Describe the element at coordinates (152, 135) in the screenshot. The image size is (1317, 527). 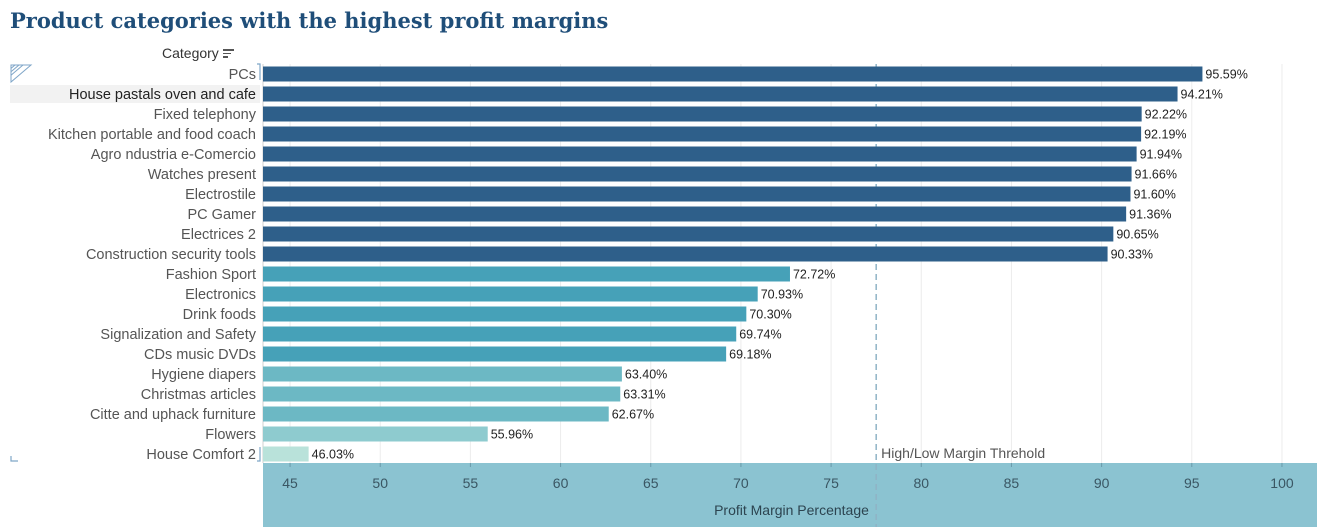
I see `category-label: Kitchen portable and food coach` at that location.